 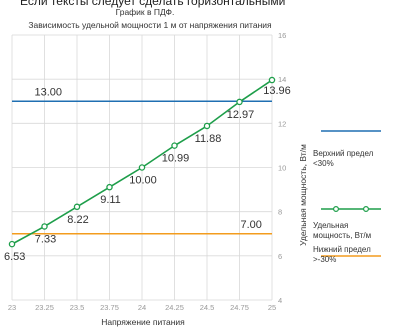 What do you see at coordinates (143, 181) in the screenshot?
I see `power-data-label: 10.00` at bounding box center [143, 181].